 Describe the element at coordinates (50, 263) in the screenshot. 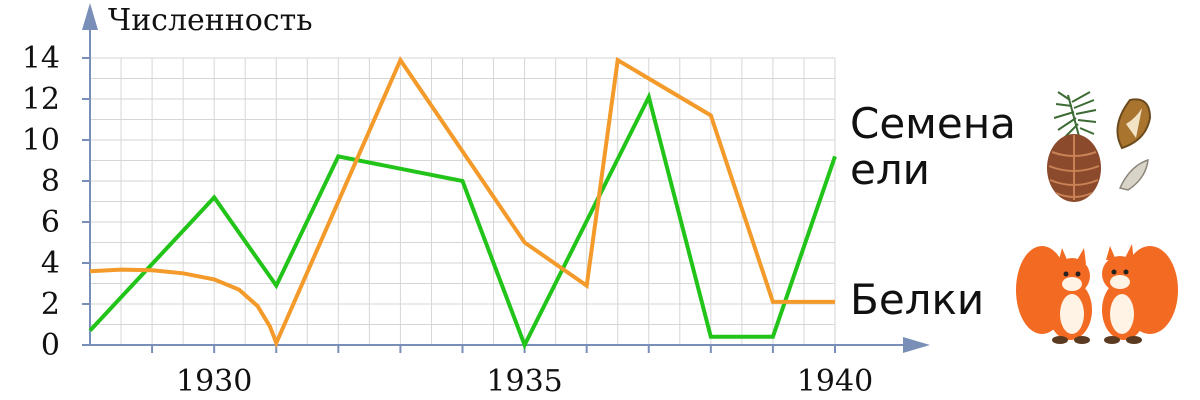

I see `y-tick-label: 4` at that location.